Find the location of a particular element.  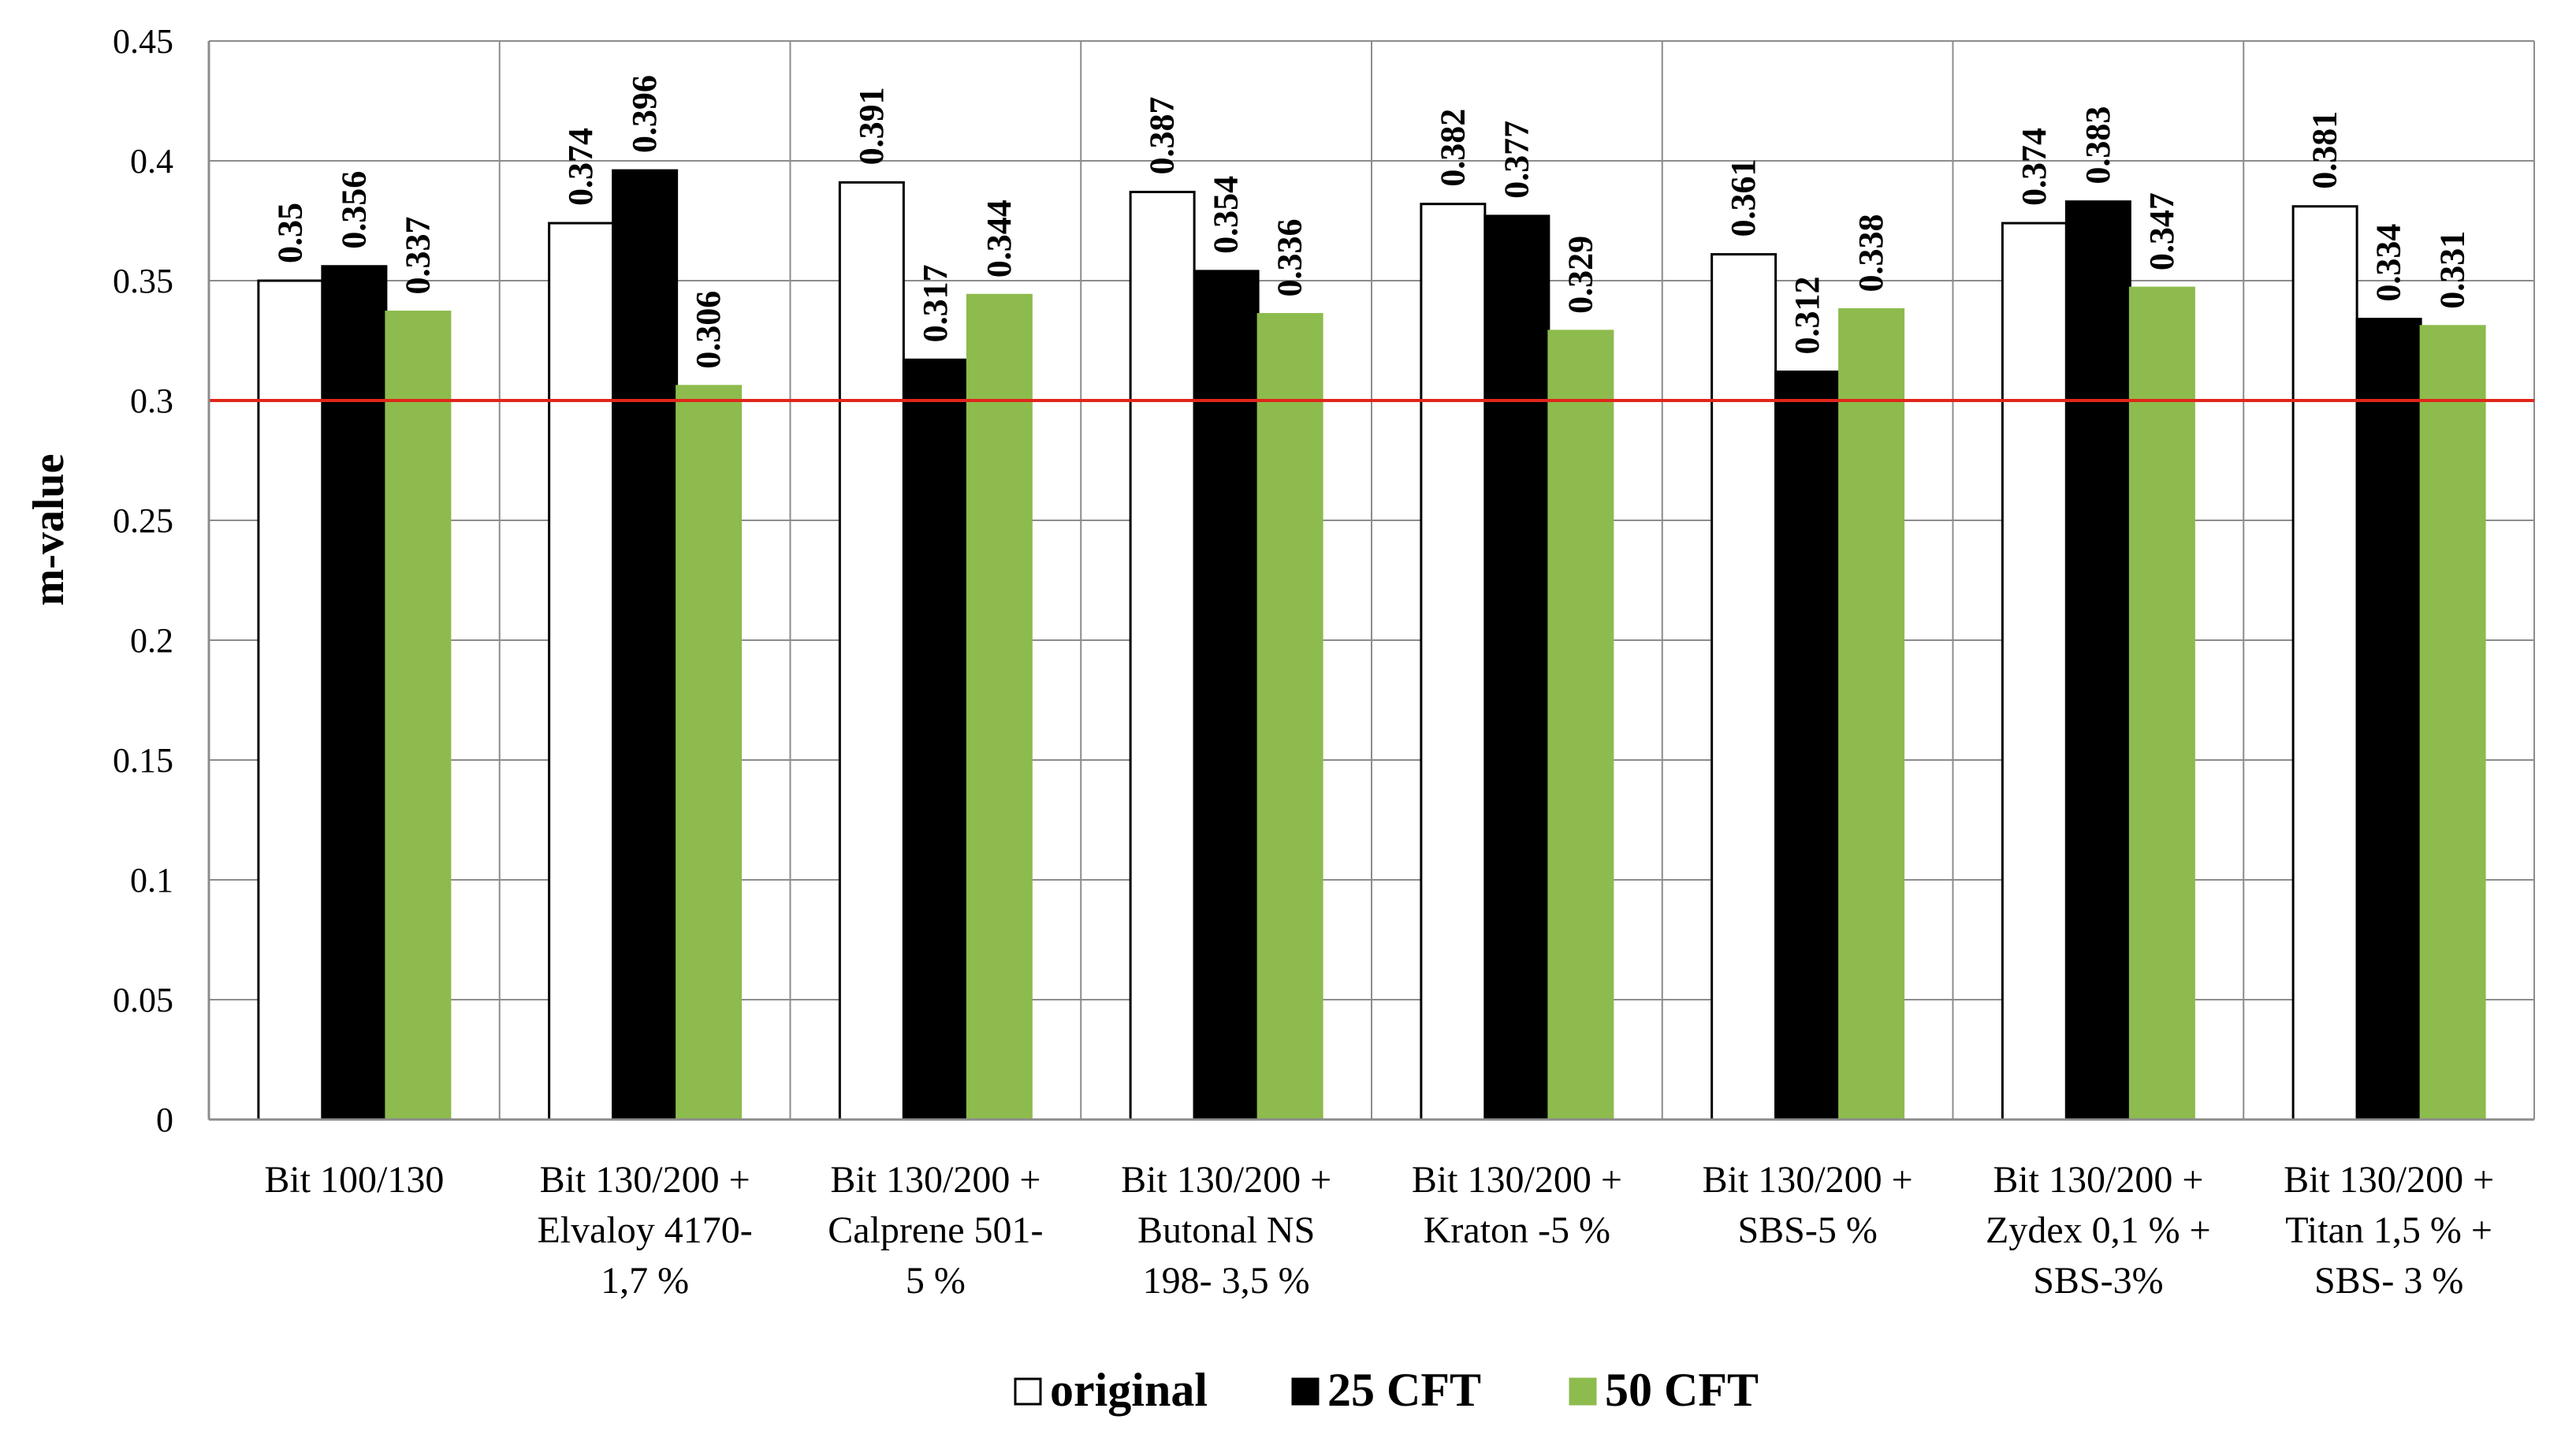

y-tick-label: 0.2 is located at coordinates (151, 640).